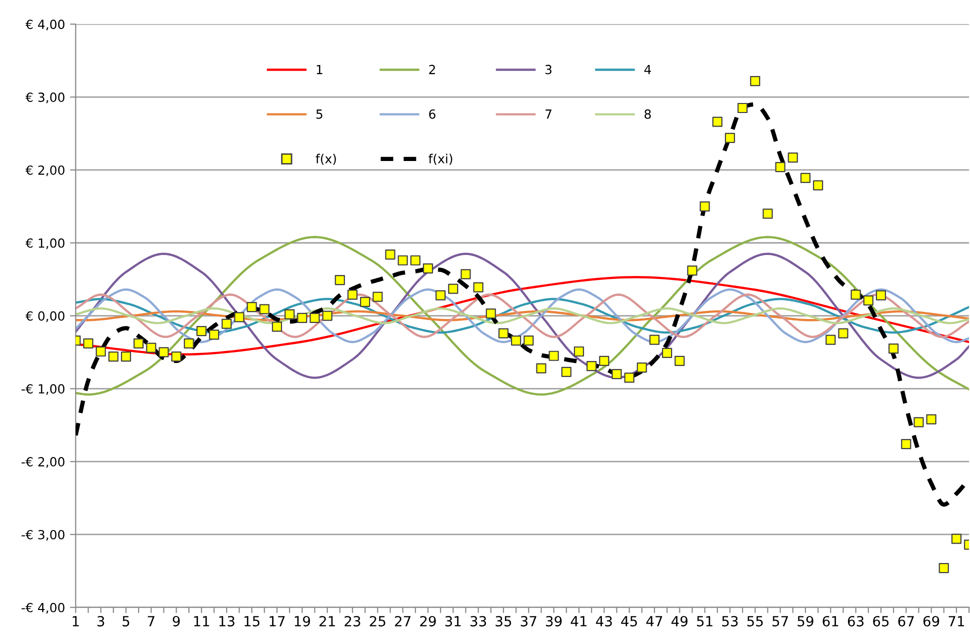 This screenshot has height=636, width=970. I want to click on x-tick-label: 5, so click(126, 621).